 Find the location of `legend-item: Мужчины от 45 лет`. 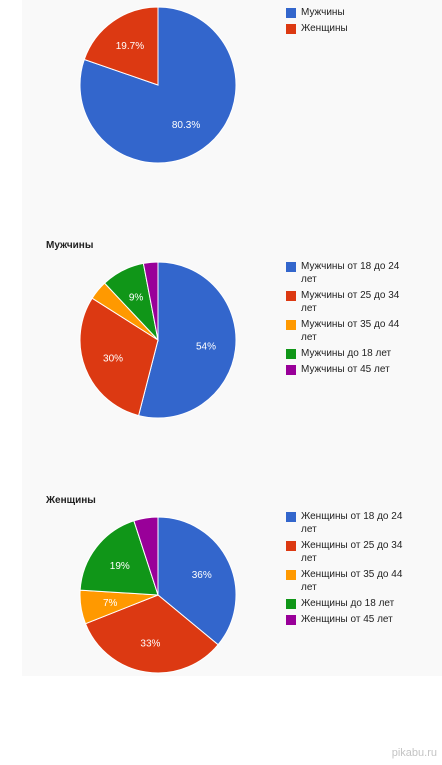

legend-item: Мужчины от 45 лет is located at coordinates (351, 369).